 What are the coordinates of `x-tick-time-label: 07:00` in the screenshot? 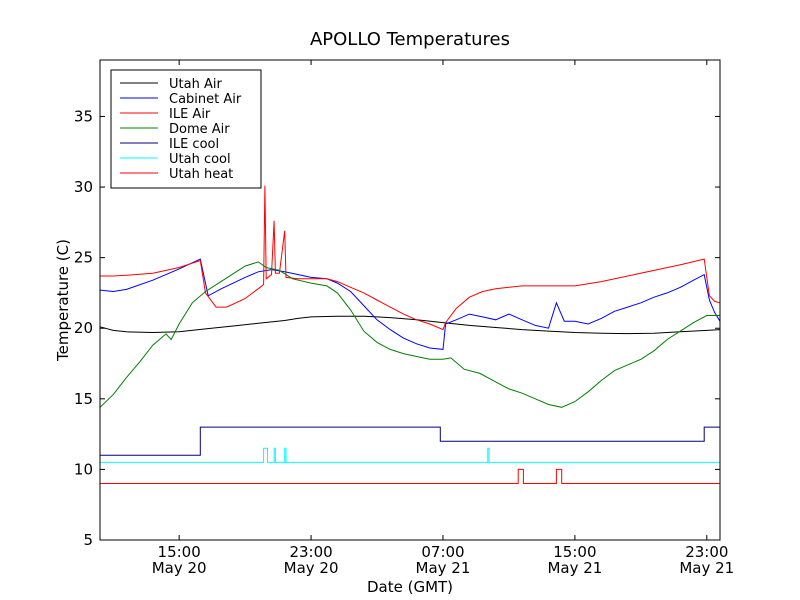 It's located at (442, 552).